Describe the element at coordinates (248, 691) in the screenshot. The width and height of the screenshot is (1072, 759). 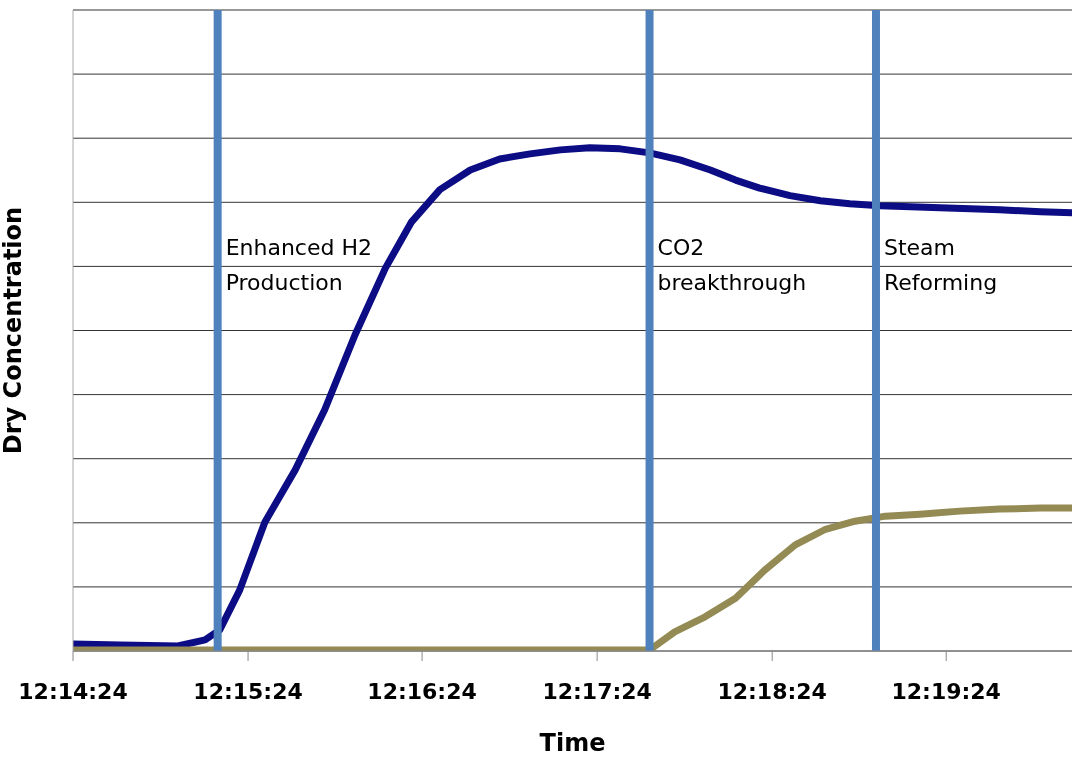
I see `x-tick-label: 12:15:24` at that location.